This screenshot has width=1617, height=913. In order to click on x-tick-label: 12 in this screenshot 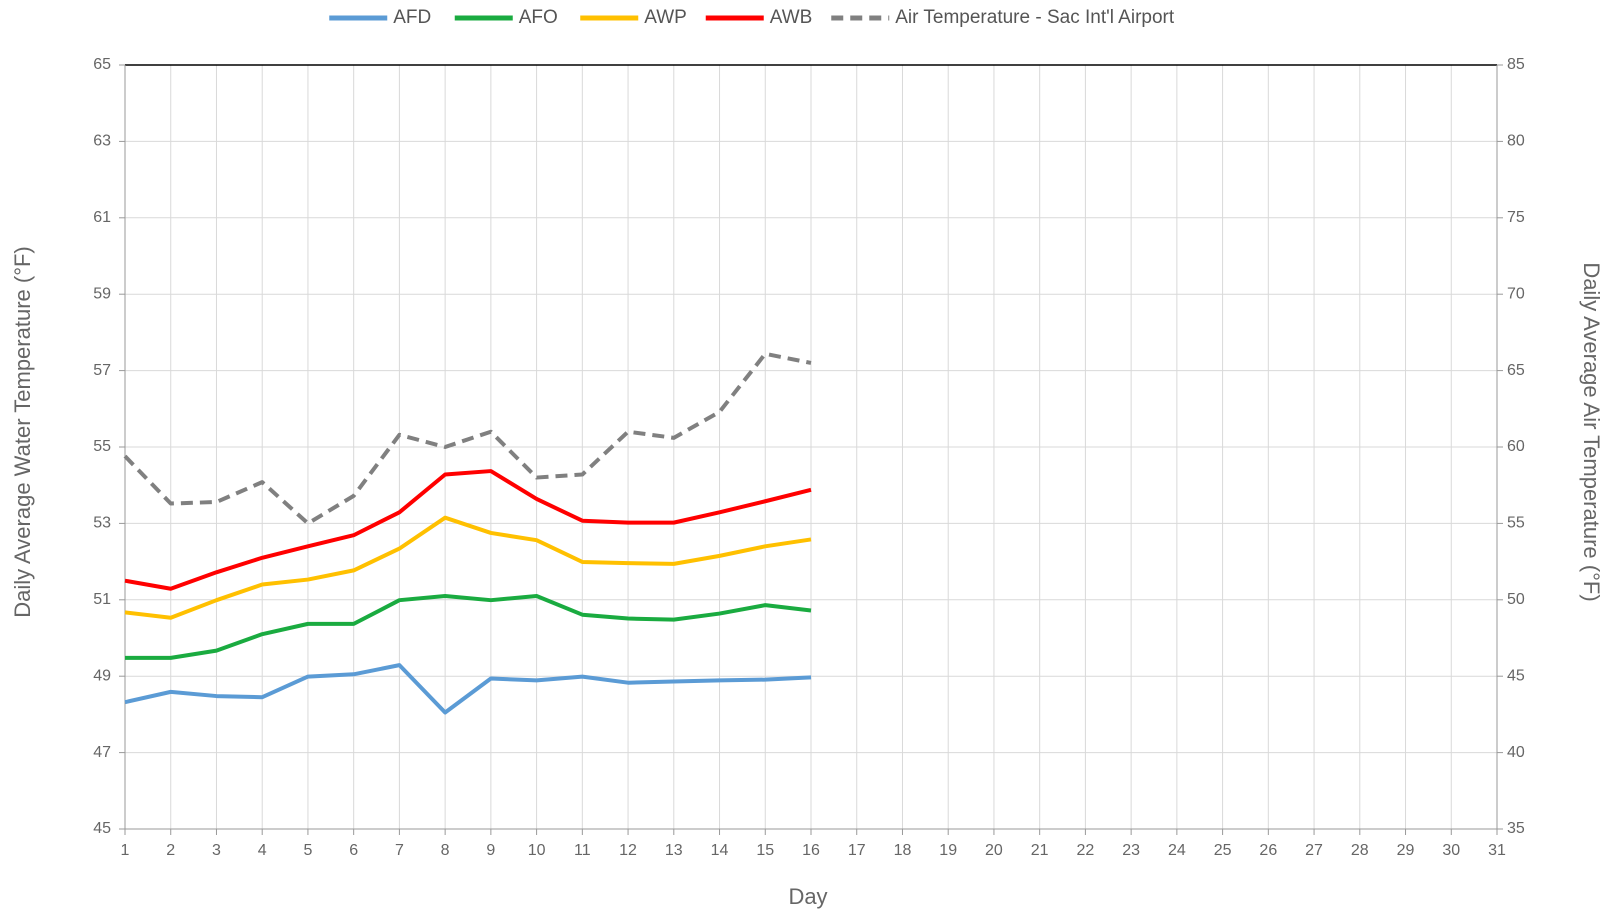, I will do `click(628, 850)`.